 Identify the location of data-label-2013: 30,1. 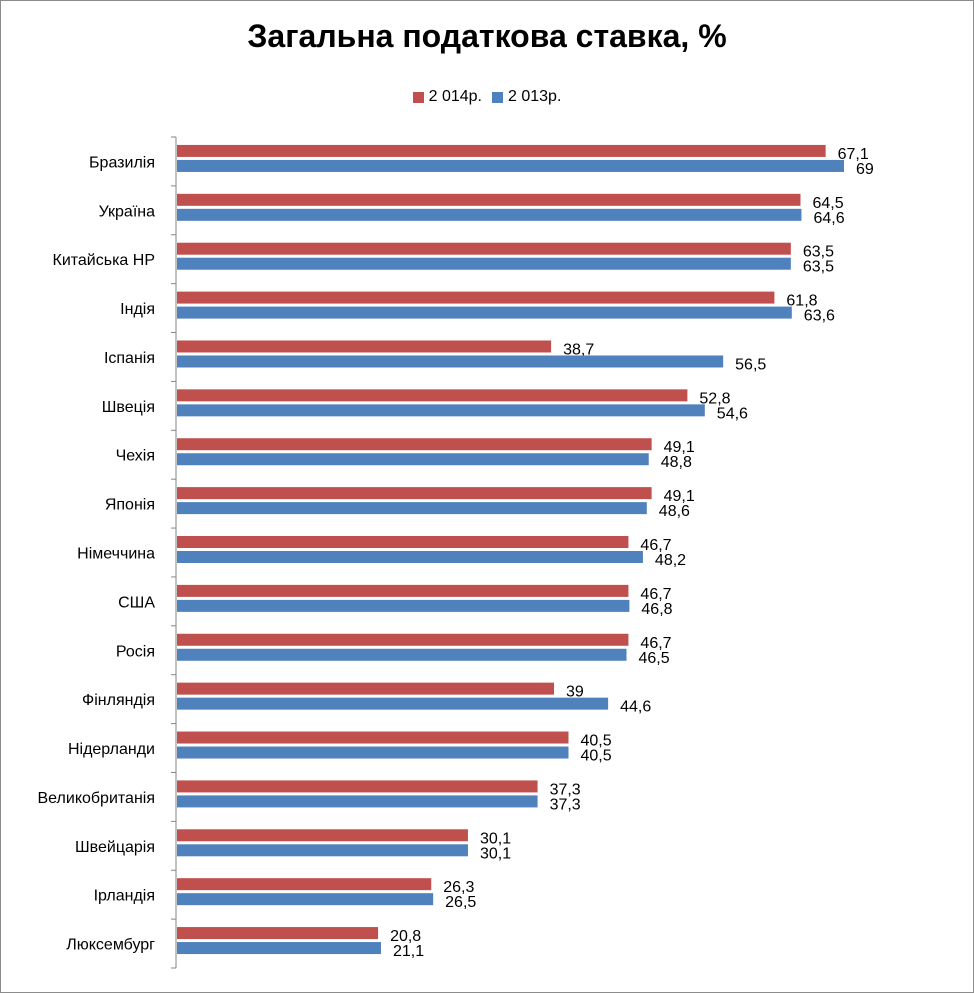
(495, 853).